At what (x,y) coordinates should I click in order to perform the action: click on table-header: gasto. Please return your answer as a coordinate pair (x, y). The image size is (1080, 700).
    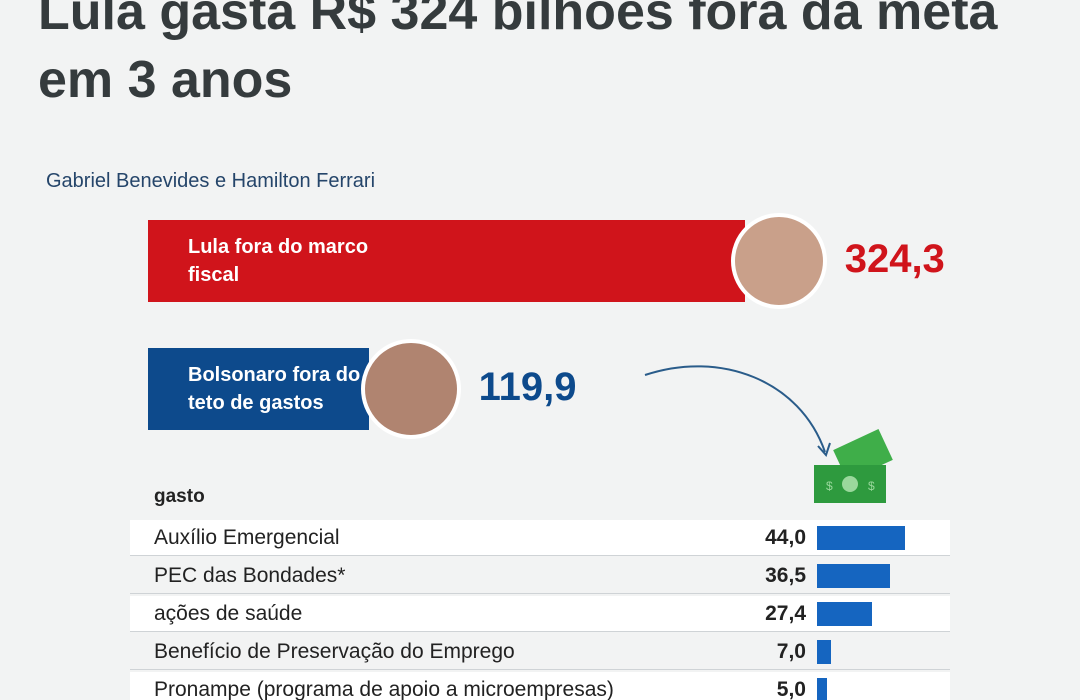
    Looking at the image, I should click on (179, 496).